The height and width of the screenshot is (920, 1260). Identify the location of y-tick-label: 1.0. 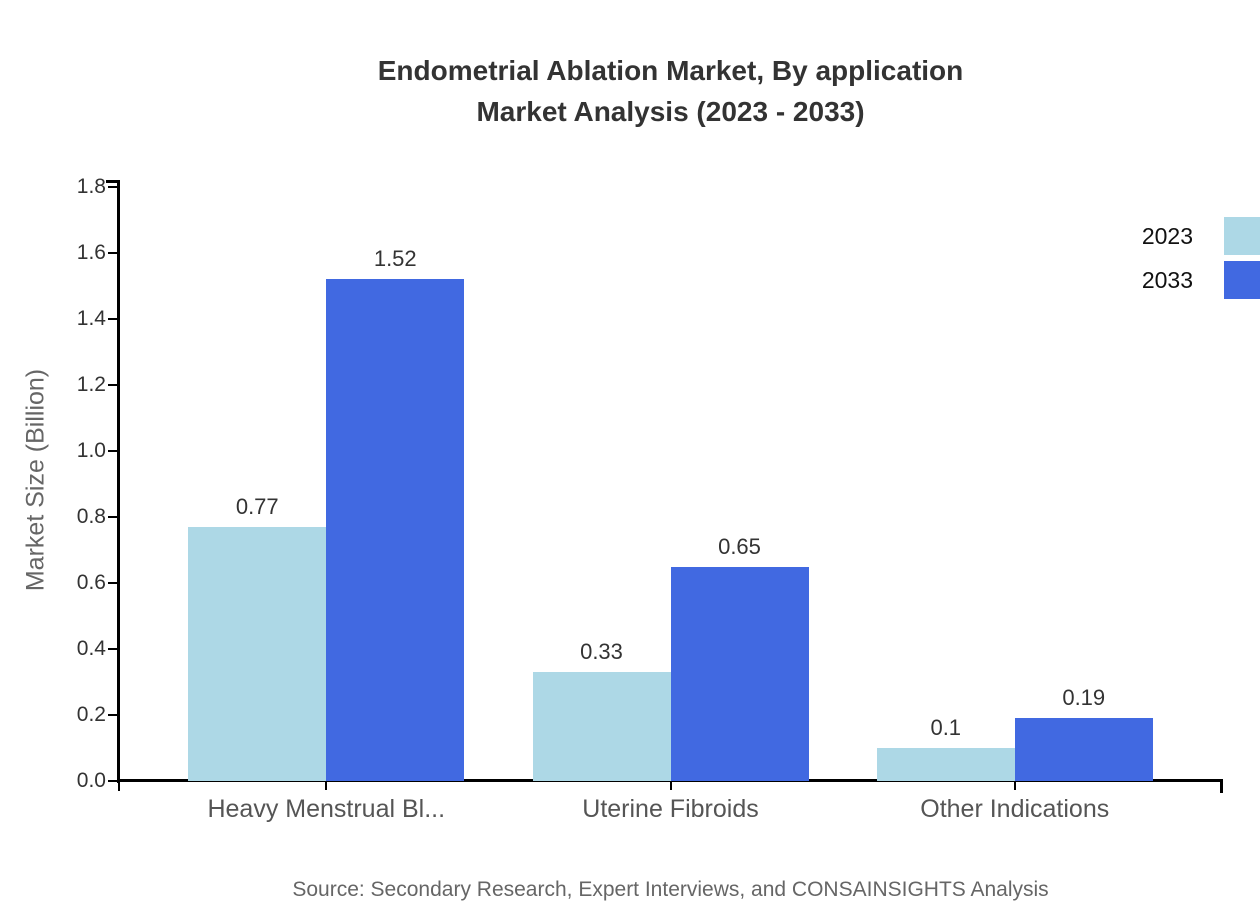
(91, 450).